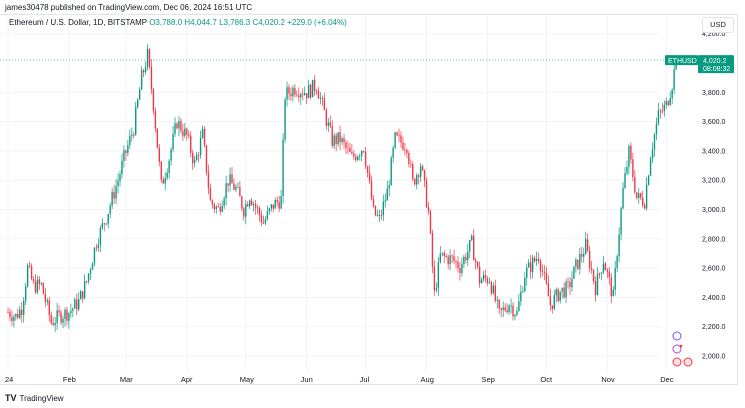 The image size is (745, 408). Describe the element at coordinates (78, 22) in the screenshot. I see `symbol-name: Ethereum / U.S. Dollar, 1D, BITSTAMP` at that location.